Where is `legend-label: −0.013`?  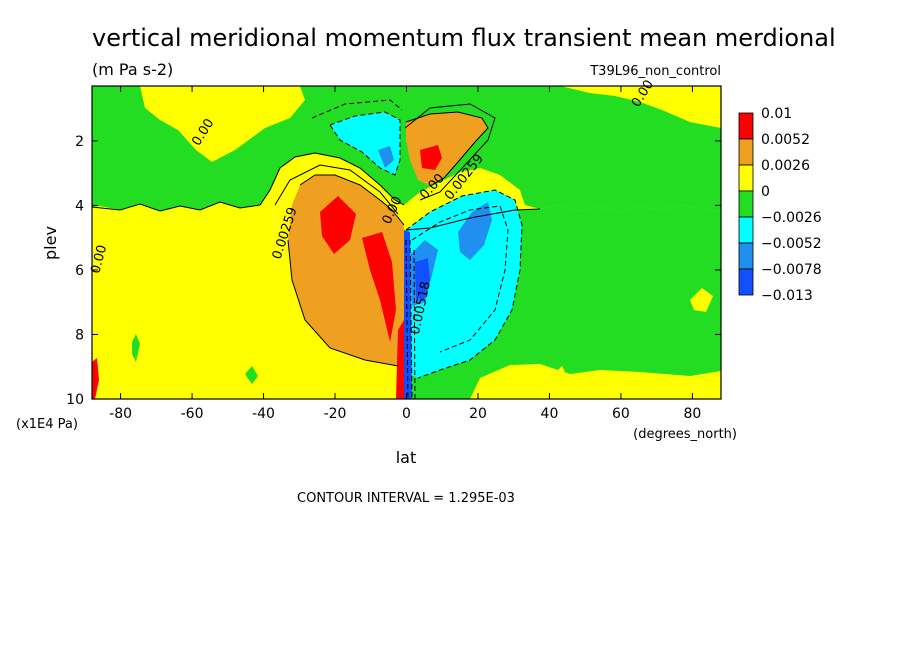 legend-label: −0.013 is located at coordinates (787, 296).